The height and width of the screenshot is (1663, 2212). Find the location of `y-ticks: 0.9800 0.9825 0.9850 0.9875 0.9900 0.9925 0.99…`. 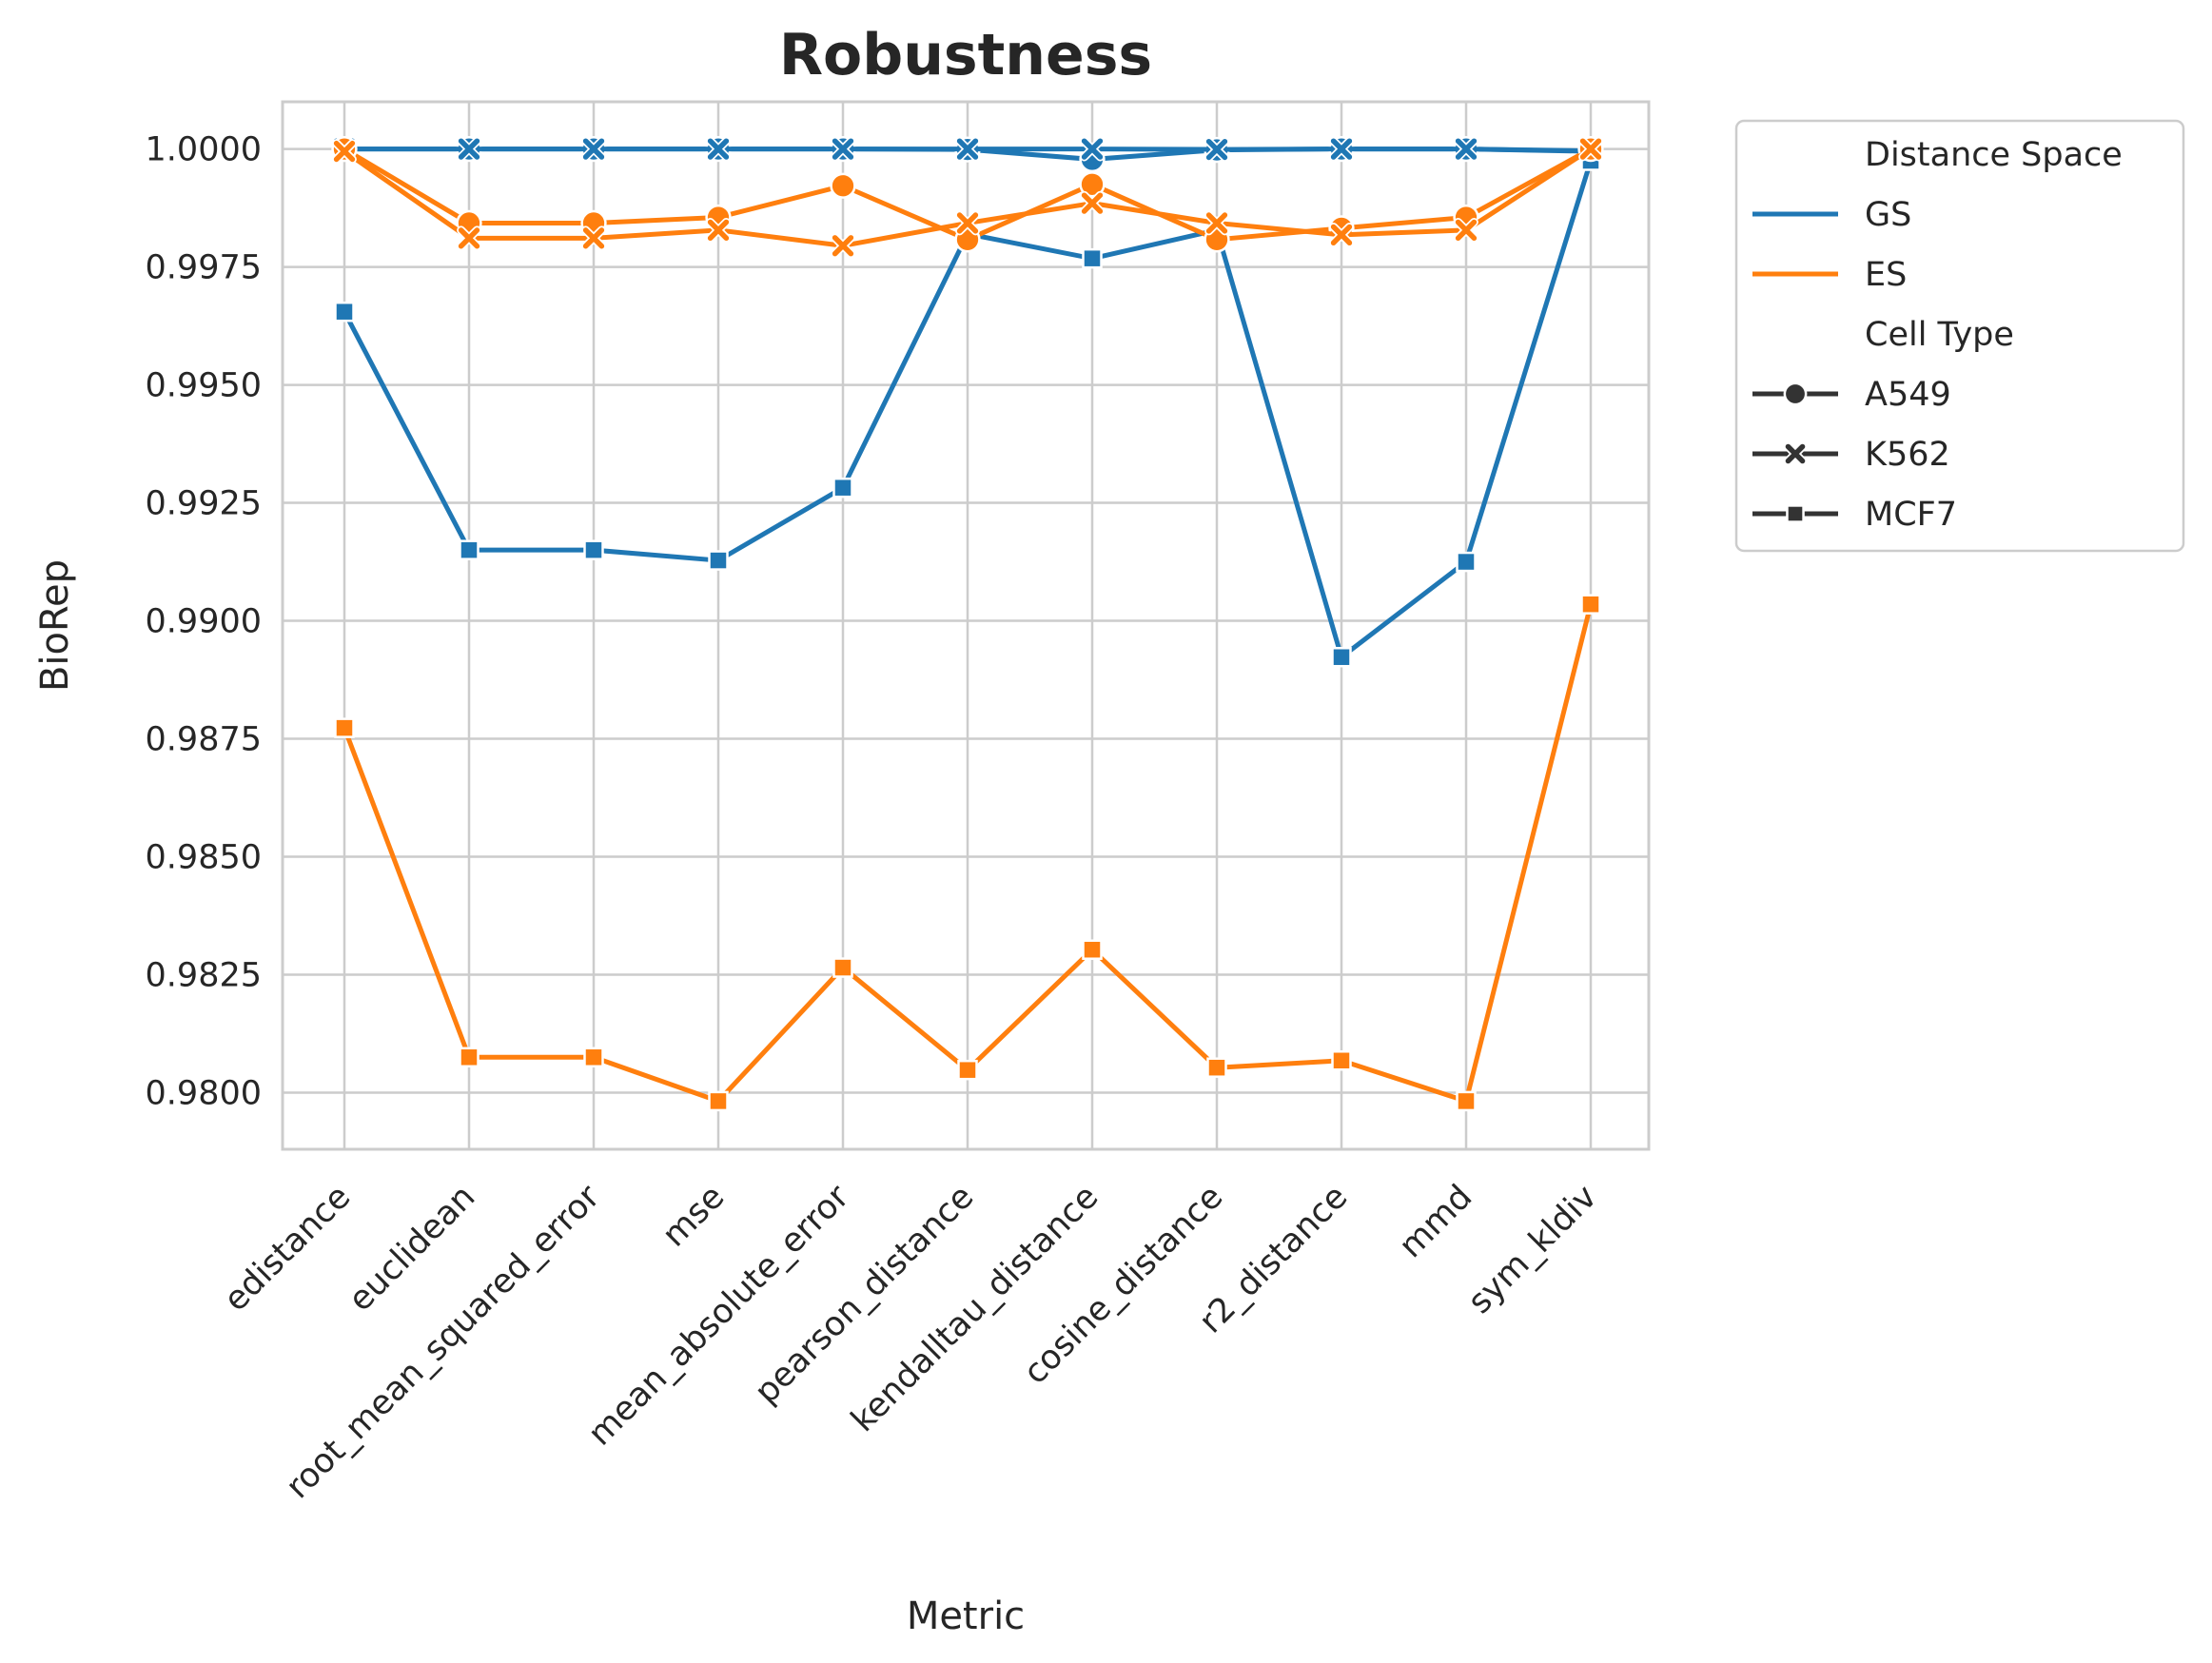

y-ticks: 0.9800 0.9825 0.9850 0.9875 0.9900 0.9925 0.99… is located at coordinates (204, 622).